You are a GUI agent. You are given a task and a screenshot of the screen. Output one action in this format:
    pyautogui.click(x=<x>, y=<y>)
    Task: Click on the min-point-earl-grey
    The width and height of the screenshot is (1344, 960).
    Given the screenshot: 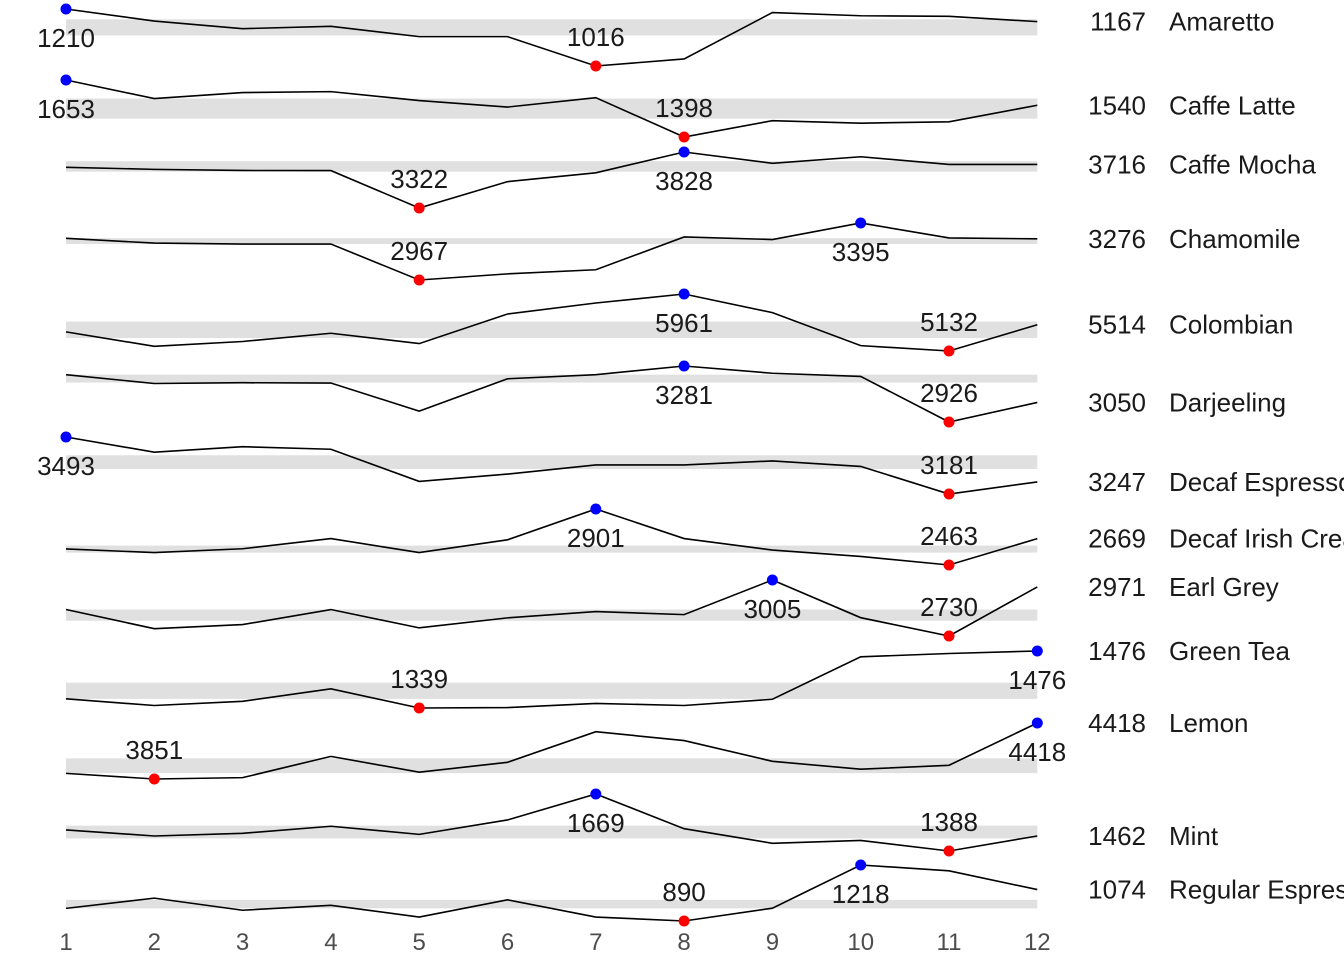 What is the action you would take?
    pyautogui.click(x=949, y=636)
    